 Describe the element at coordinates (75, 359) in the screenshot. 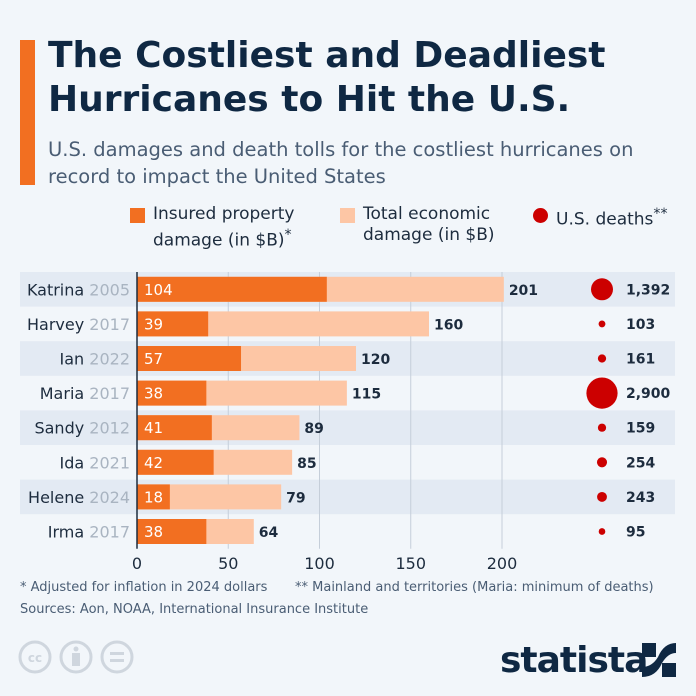

I see `hurricane-name: Ian` at that location.